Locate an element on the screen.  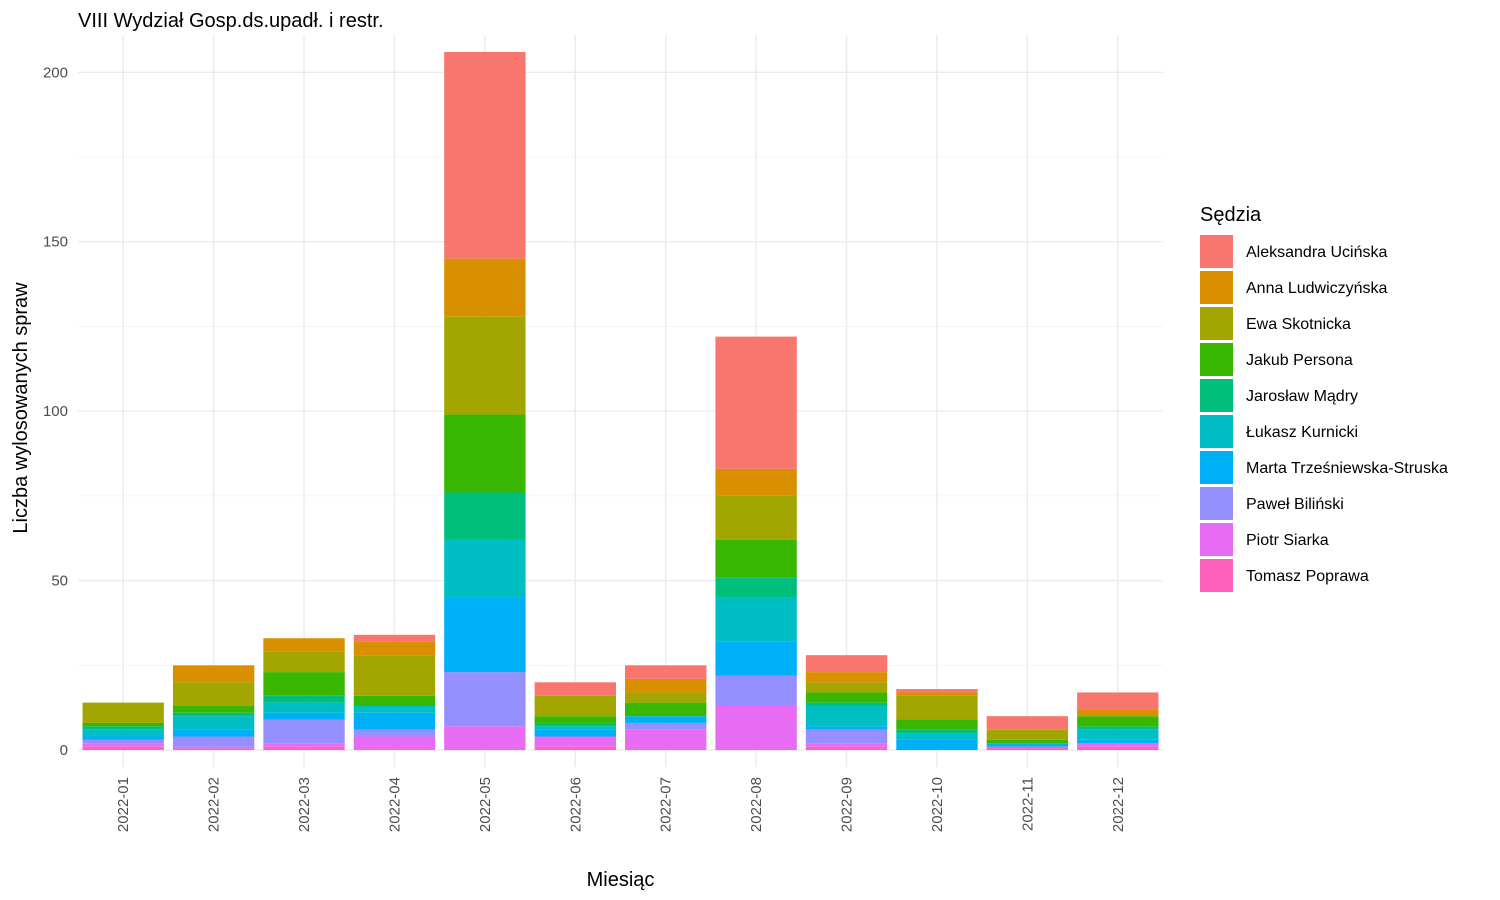
legend-label: Piotr Siarka is located at coordinates (1287, 540).